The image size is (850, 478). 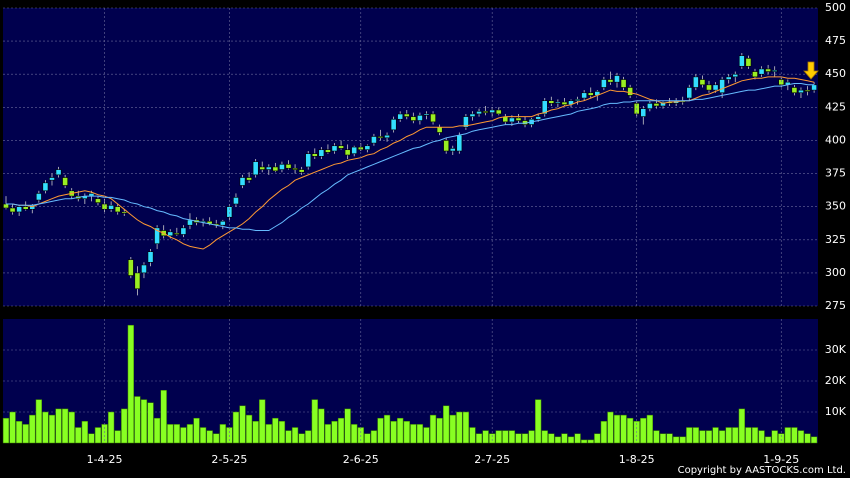 What do you see at coordinates (835, 106) in the screenshot?
I see `y-tick-label: 425` at bounding box center [835, 106].